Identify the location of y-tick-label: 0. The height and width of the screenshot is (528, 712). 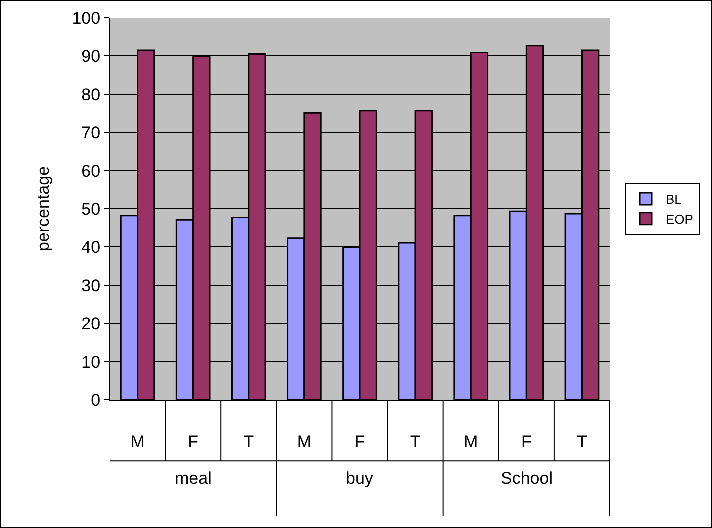
(96, 400).